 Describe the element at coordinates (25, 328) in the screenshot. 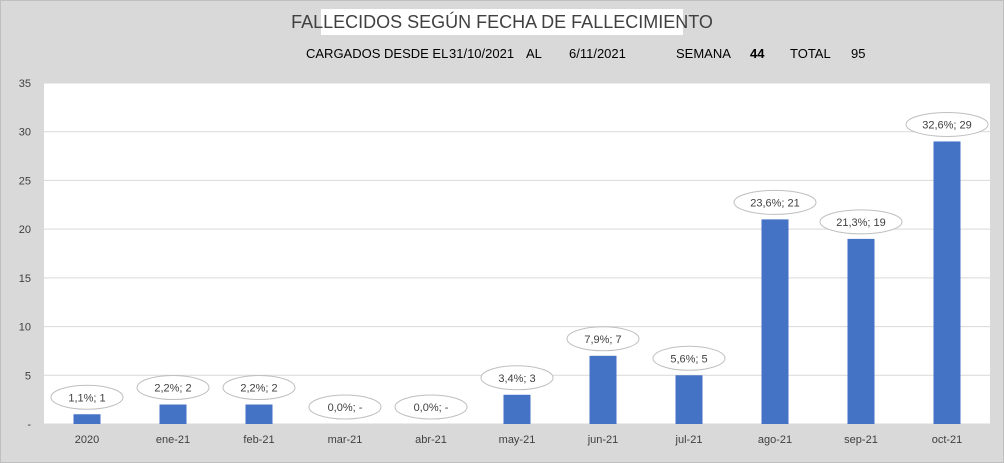

I see `y-tick-label: 10` at that location.